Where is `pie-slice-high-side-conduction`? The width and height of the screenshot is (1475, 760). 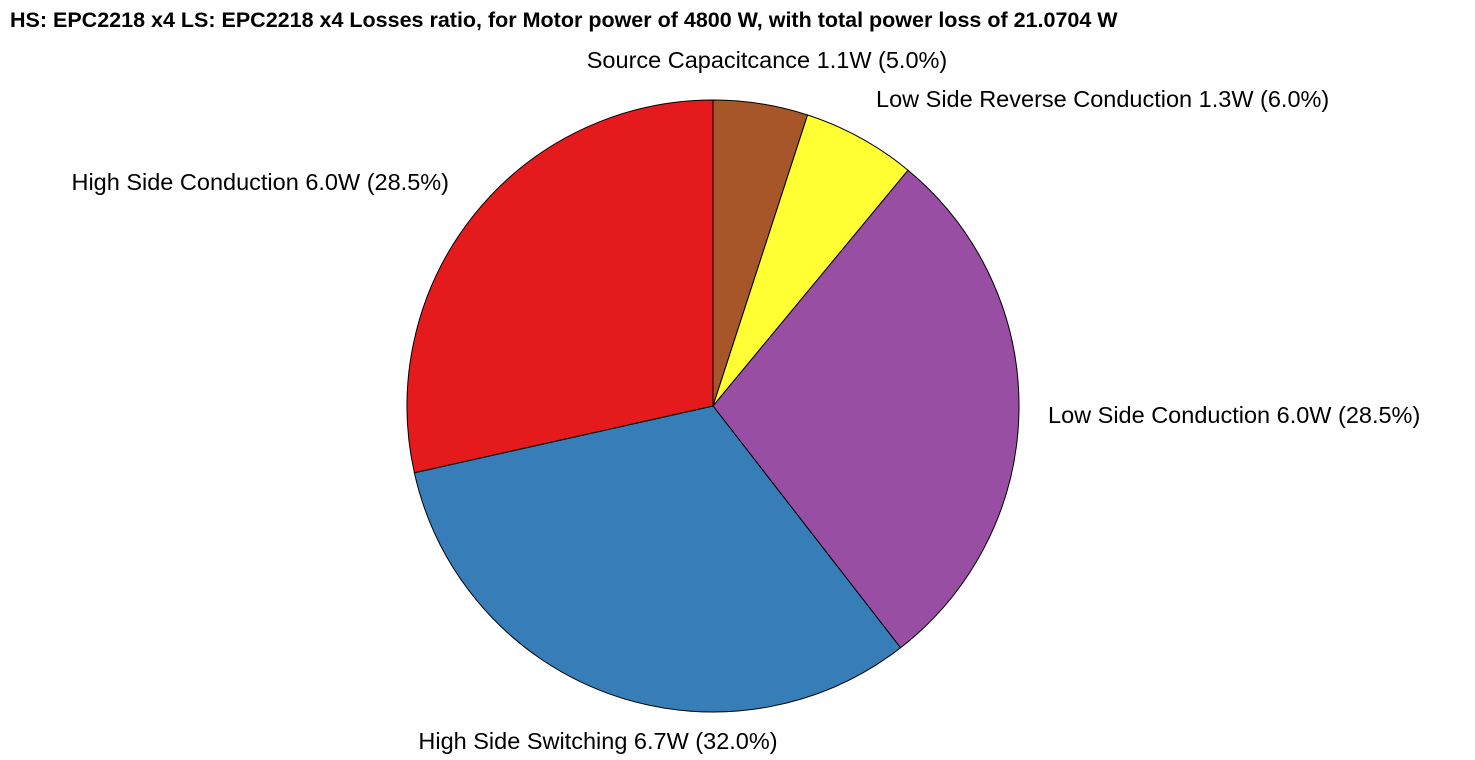 pie-slice-high-side-conduction is located at coordinates (560, 286).